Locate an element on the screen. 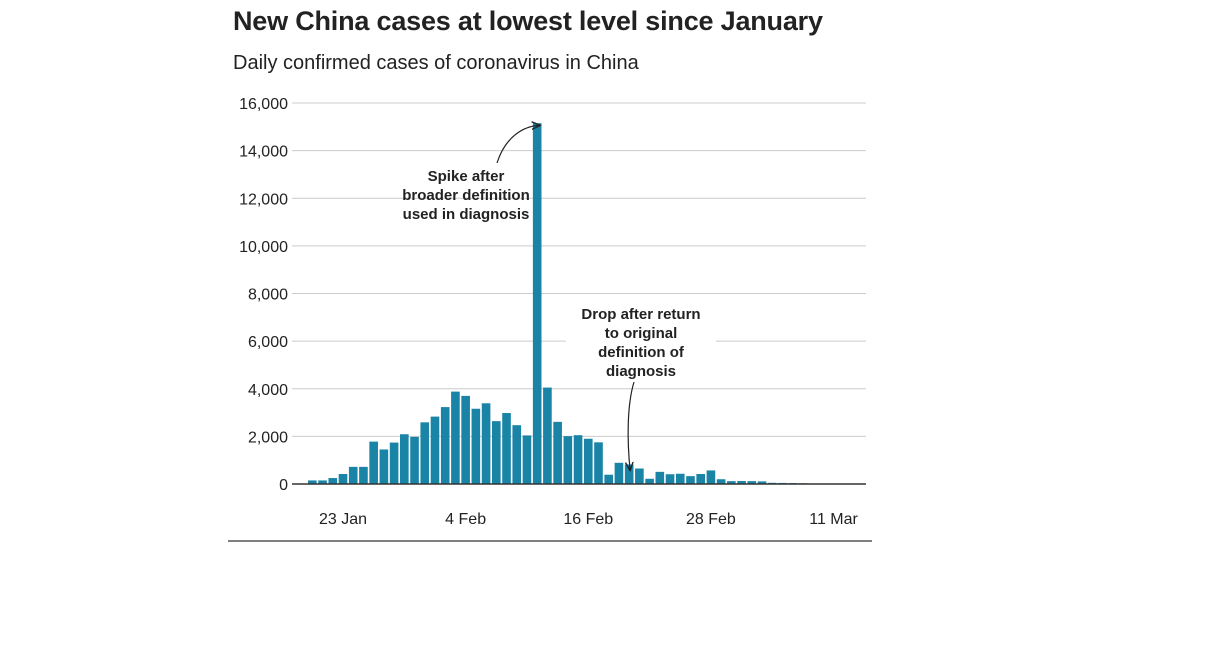 Image resolution: width=1208 pixels, height=660 pixels. x-tick-label: 16 Feb is located at coordinates (588, 519).